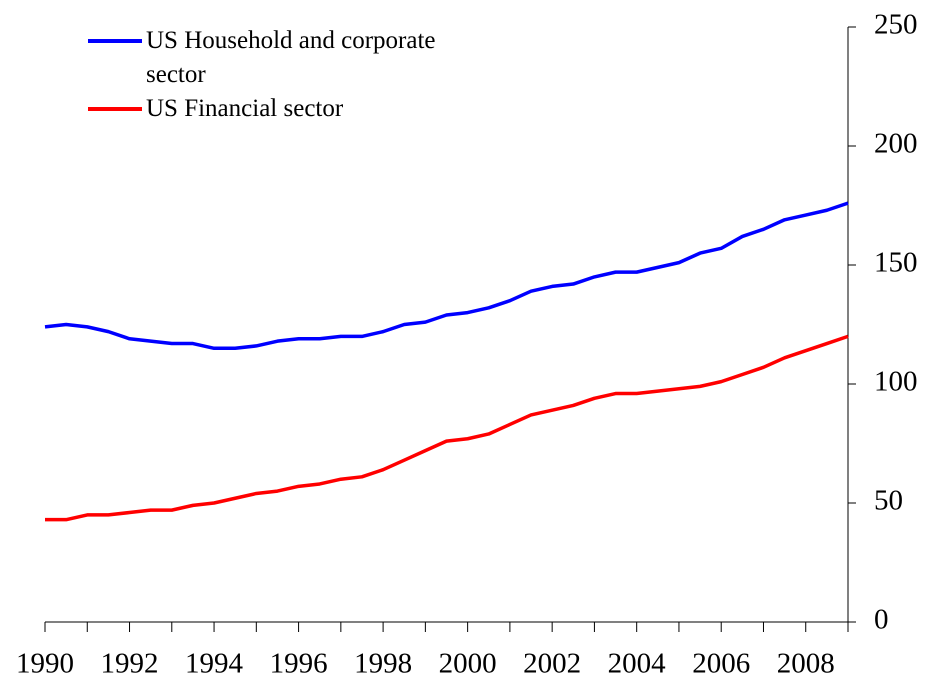  I want to click on x-tick-label: 1992, so click(130, 664).